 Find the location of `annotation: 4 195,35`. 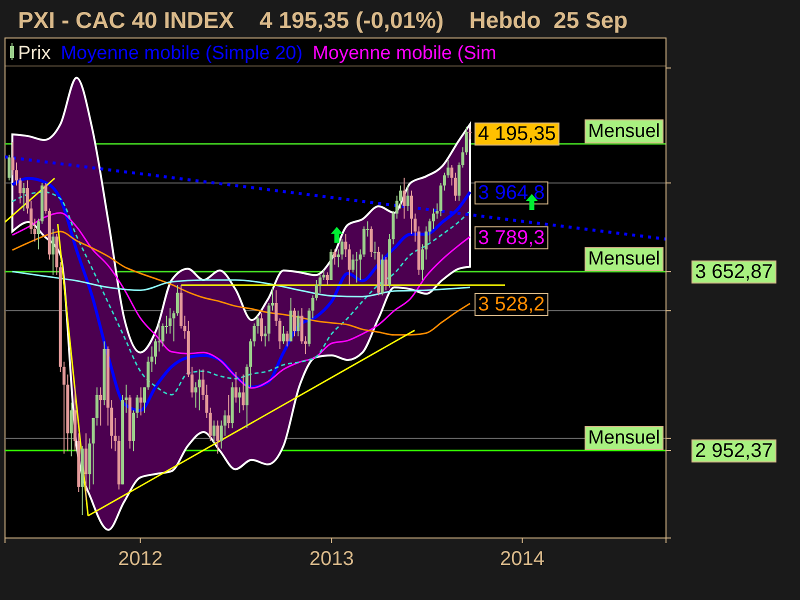

annotation: 4 195,35 is located at coordinates (517, 134).